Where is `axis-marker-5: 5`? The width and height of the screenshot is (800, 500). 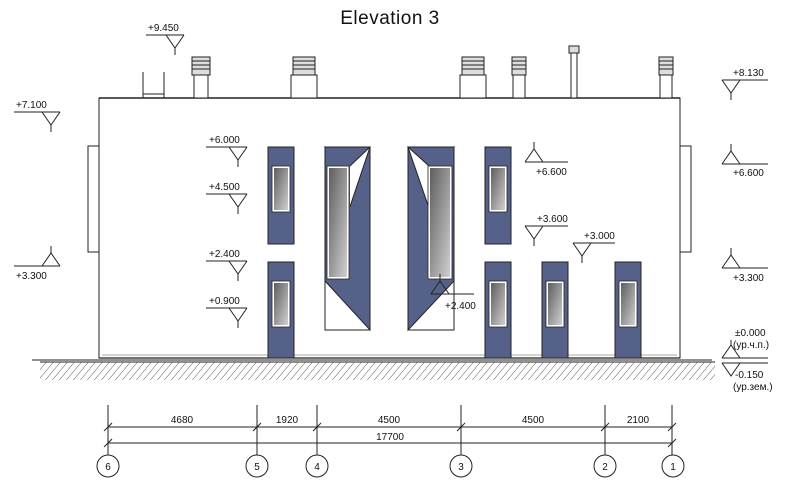 axis-marker-5: 5 is located at coordinates (257, 466).